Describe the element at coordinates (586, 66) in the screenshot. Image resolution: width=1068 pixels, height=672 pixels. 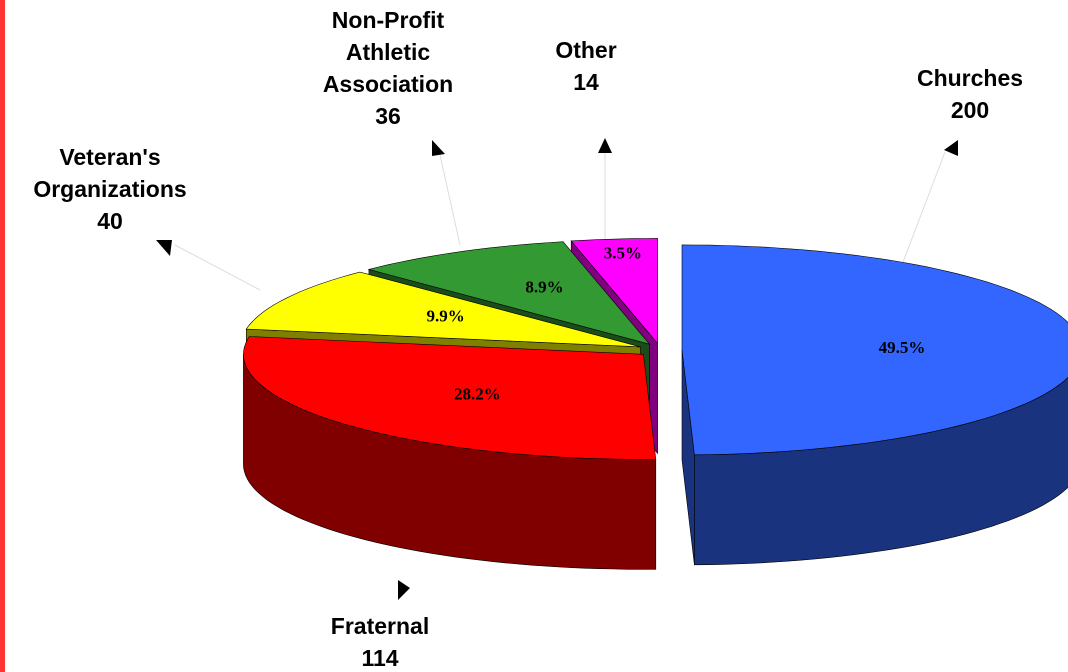
I see `category-label: Other 14` at that location.